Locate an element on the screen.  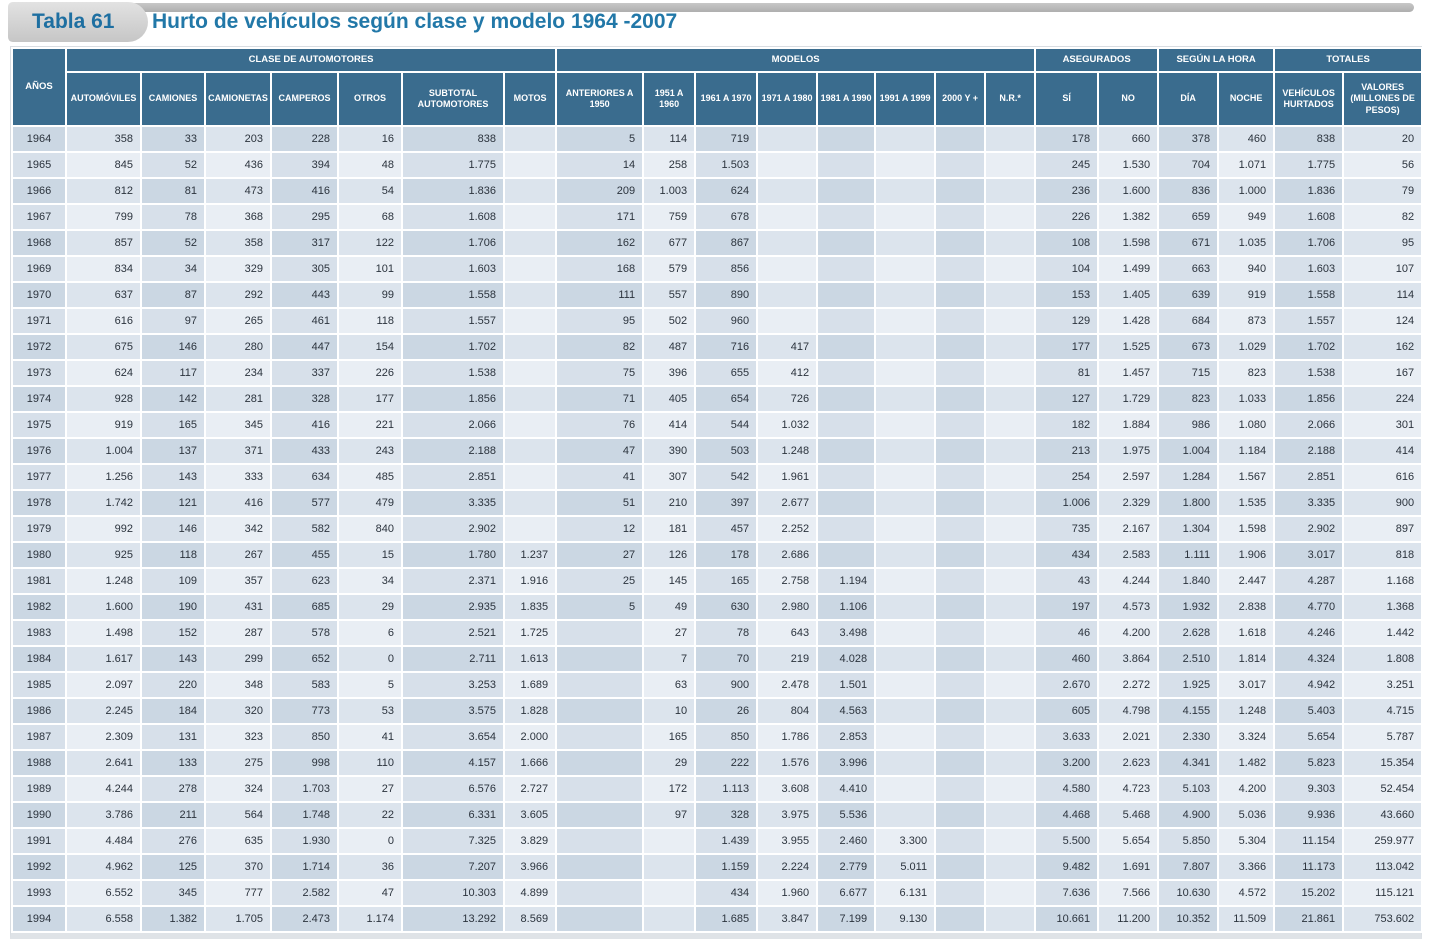
table-cell: 5.011 is located at coordinates (905, 867).